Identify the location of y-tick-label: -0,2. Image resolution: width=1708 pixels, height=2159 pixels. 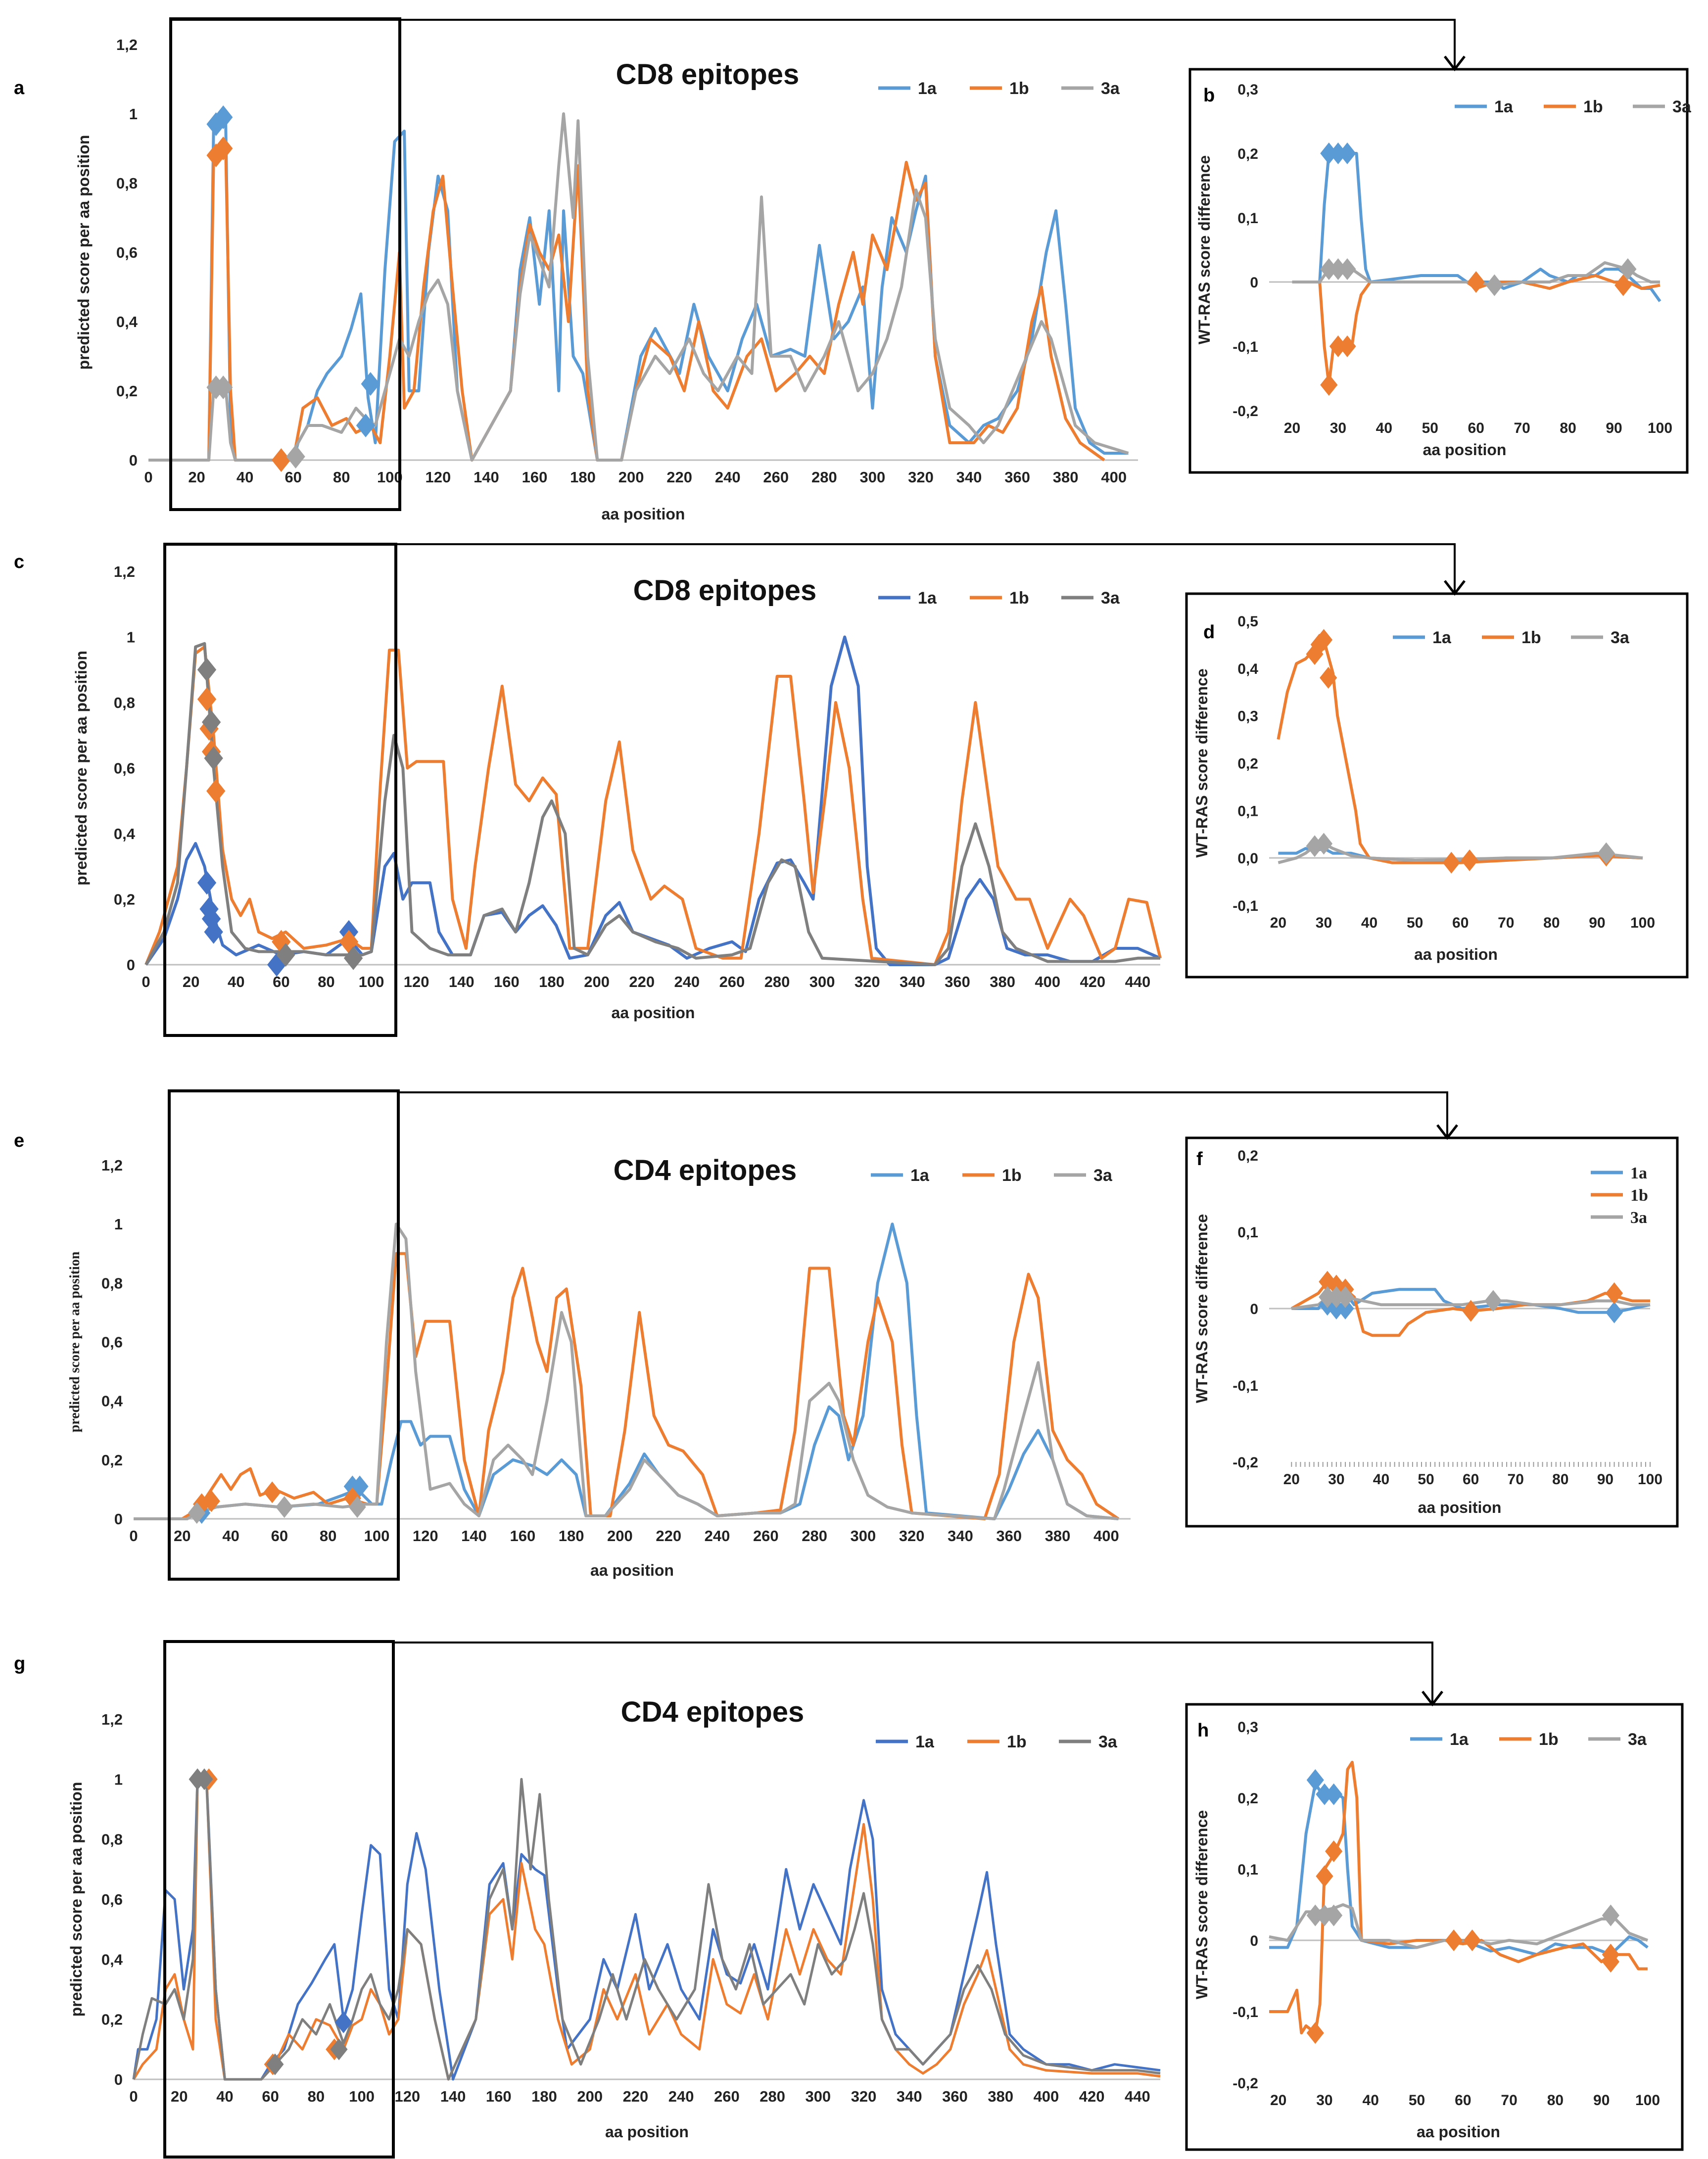
(1245, 411).